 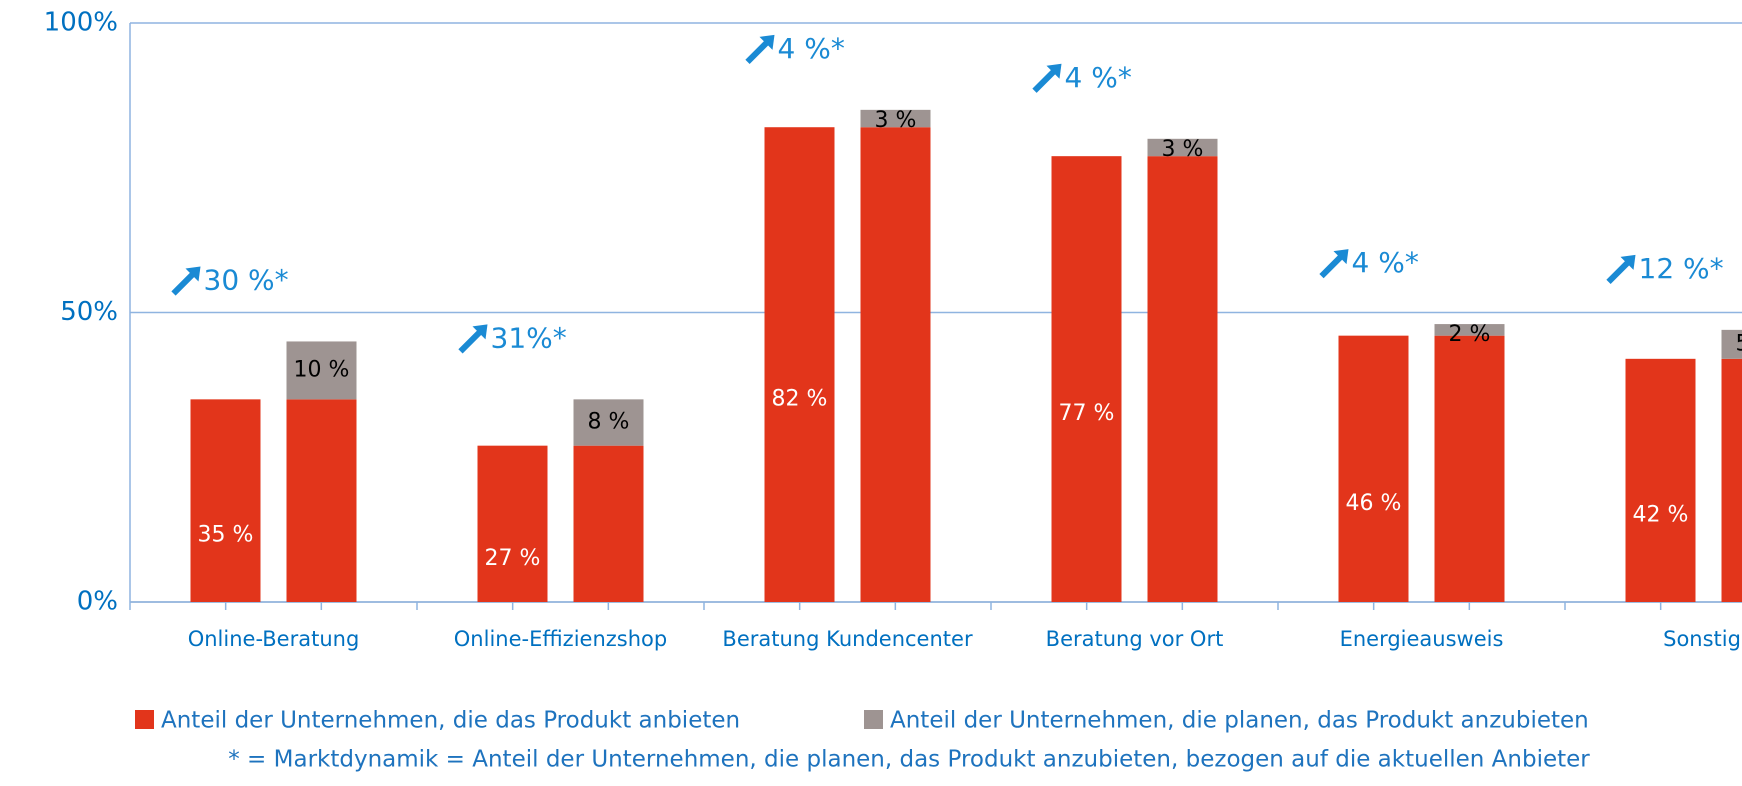 I want to click on x-tick-label: Online-Effizienzshop, so click(x=560, y=639).